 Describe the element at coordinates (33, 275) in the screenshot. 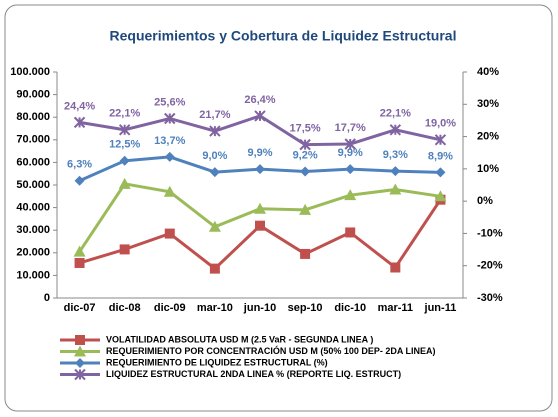

I see `y-tick-label: 10.000` at that location.